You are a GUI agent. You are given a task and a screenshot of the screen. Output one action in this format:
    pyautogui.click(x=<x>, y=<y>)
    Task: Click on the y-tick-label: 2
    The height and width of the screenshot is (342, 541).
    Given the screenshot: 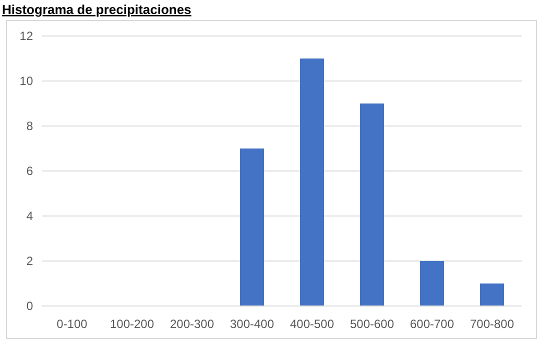 What is the action you would take?
    pyautogui.click(x=30, y=261)
    